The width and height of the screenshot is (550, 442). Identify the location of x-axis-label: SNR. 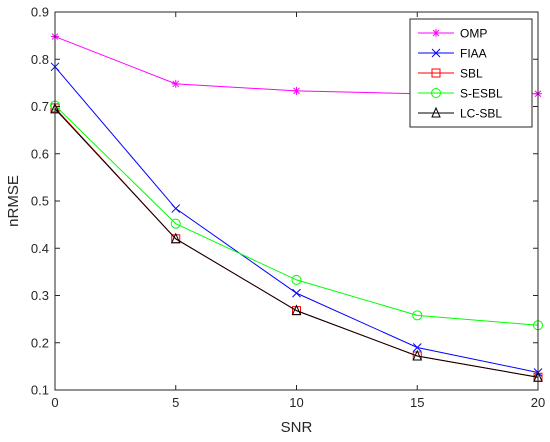
(297, 427).